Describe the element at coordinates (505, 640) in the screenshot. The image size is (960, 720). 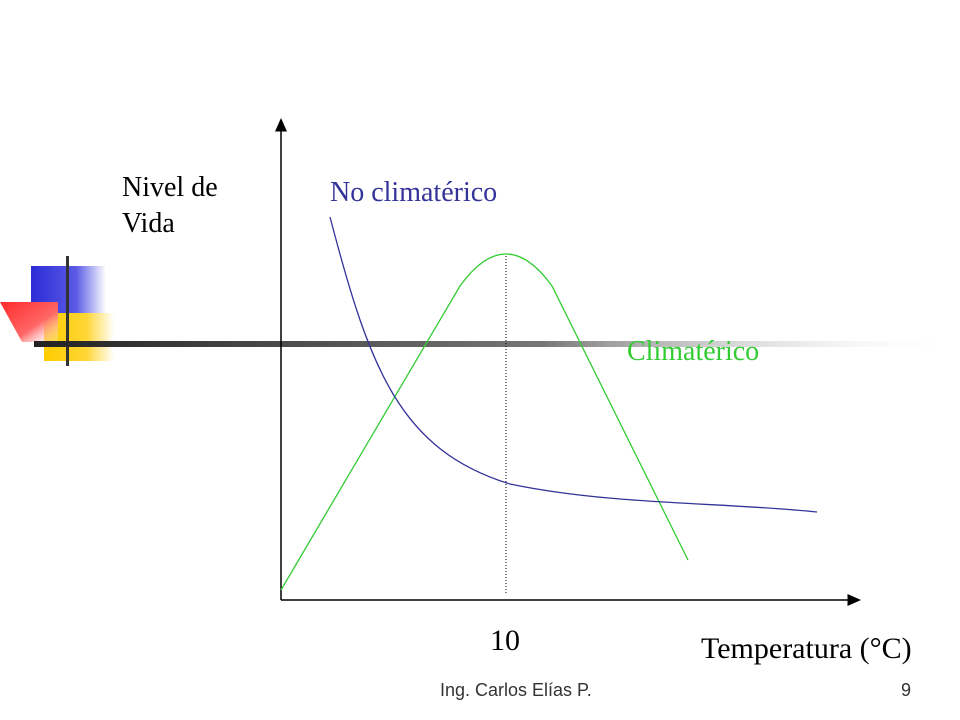
I see `x-tick-label: 10` at that location.